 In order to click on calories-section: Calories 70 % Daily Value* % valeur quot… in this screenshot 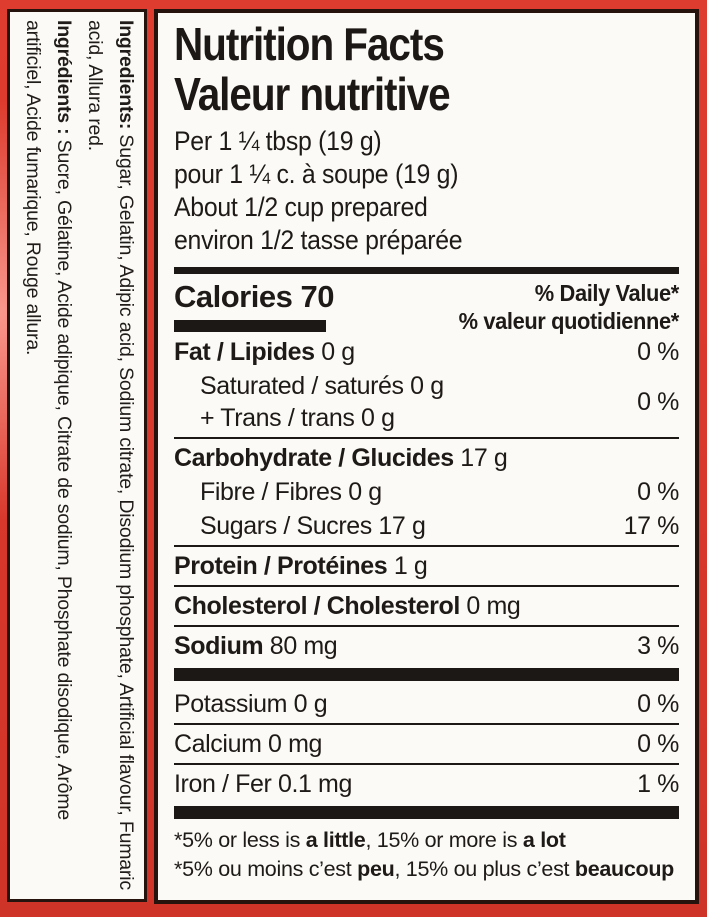, I will do `click(426, 307)`.